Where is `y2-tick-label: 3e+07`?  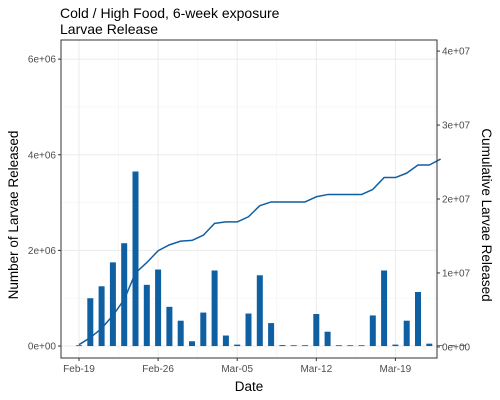 y2-tick-label: 3e+07 is located at coordinates (456, 126).